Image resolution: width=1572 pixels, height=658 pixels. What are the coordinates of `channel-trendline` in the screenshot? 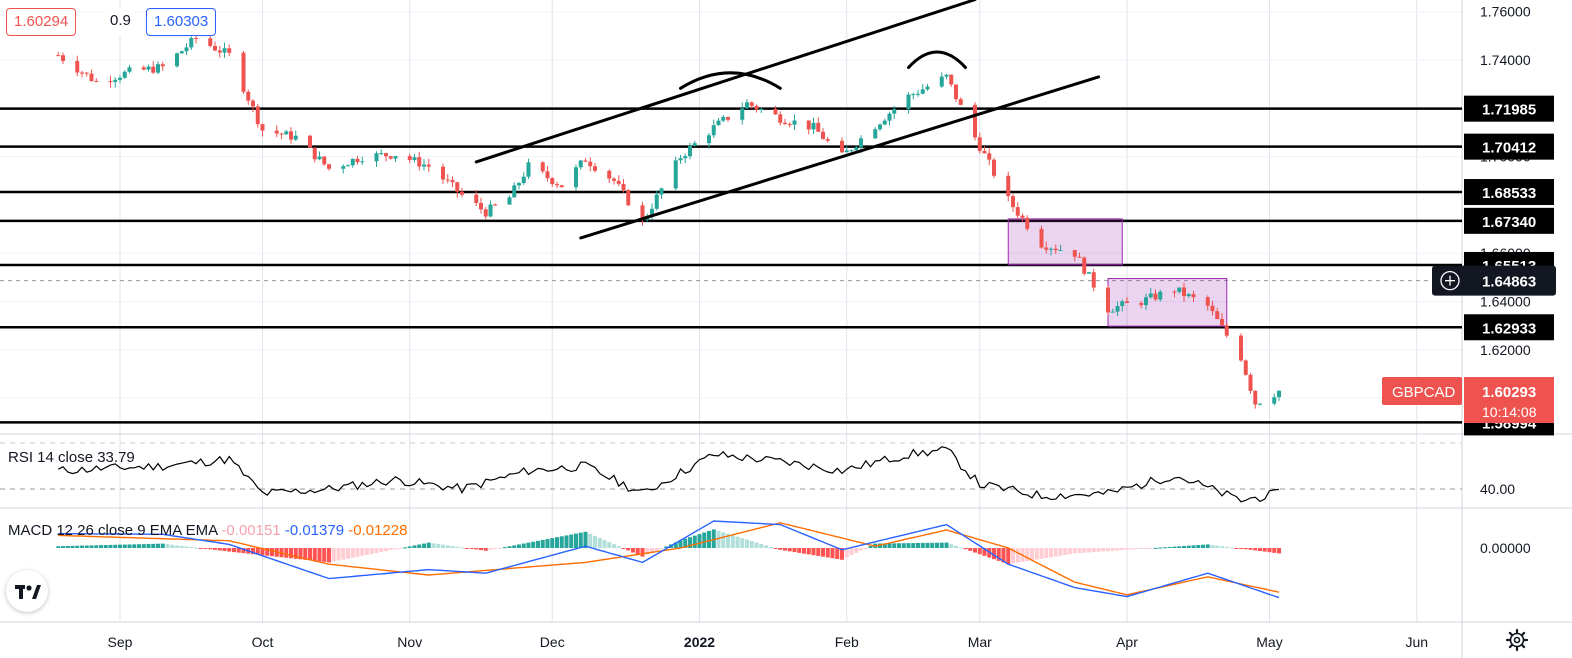 It's located at (725, 82).